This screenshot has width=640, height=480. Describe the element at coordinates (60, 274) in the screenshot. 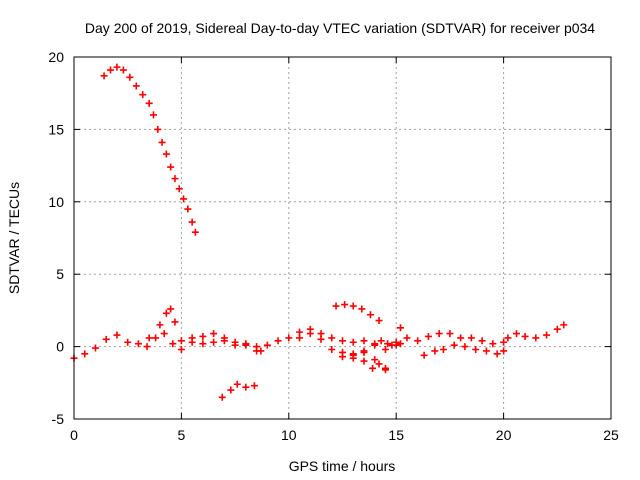

I see `y-tick-label: 5` at that location.